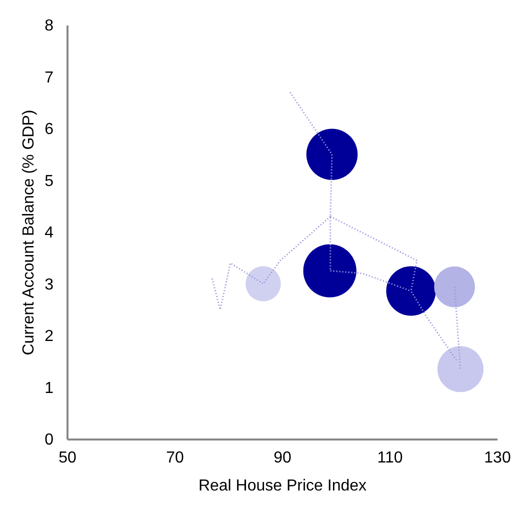  Describe the element at coordinates (282, 486) in the screenshot. I see `x-axis-title: Real House Price Index` at that location.